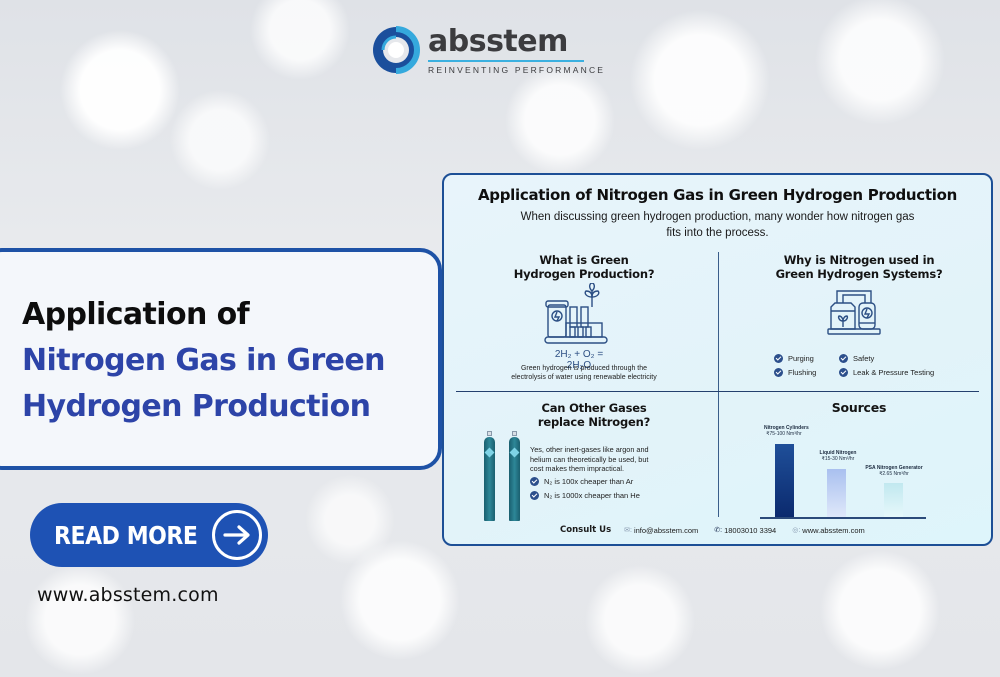 The width and height of the screenshot is (1000, 677). I want to click on hero-title-line-1: Application of, so click(136, 314).